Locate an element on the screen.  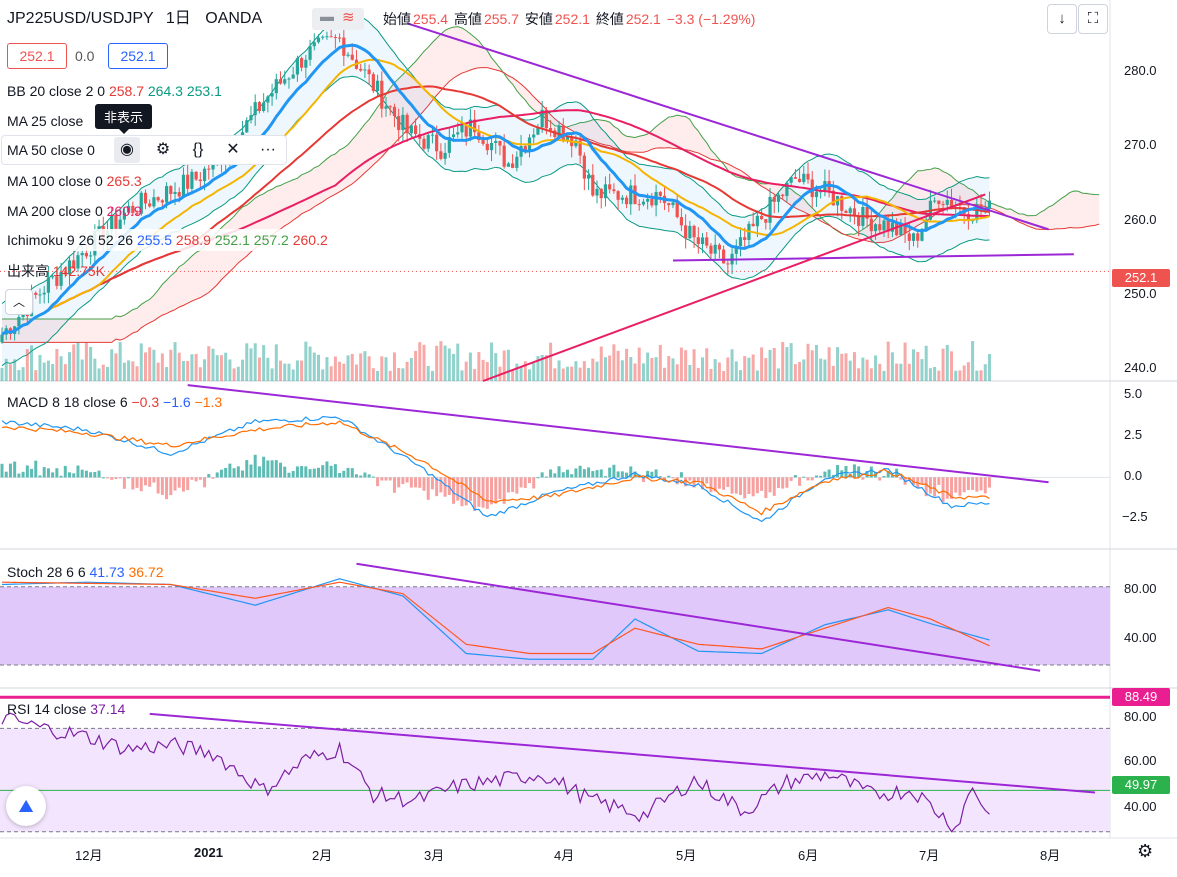
interval-label: 1日 is located at coordinates (178, 18).